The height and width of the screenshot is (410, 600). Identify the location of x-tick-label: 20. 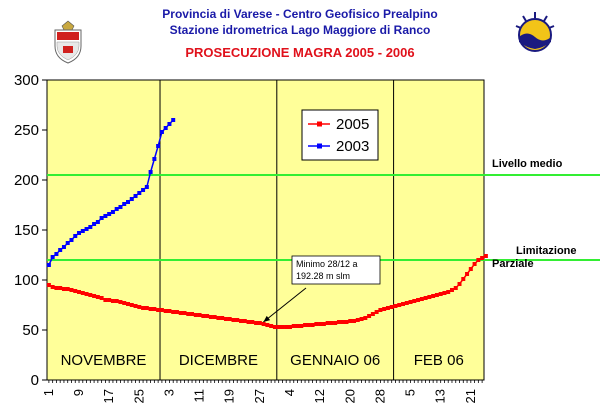
(349, 396).